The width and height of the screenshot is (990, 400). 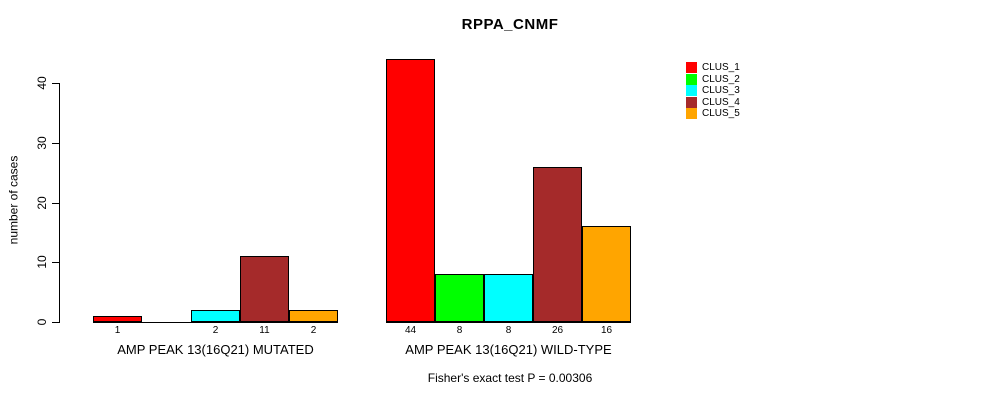 I want to click on legend: CLUS_1 CLUS_2 CLUS_3 CLUS_4 CLUS_5, so click(x=713, y=91).